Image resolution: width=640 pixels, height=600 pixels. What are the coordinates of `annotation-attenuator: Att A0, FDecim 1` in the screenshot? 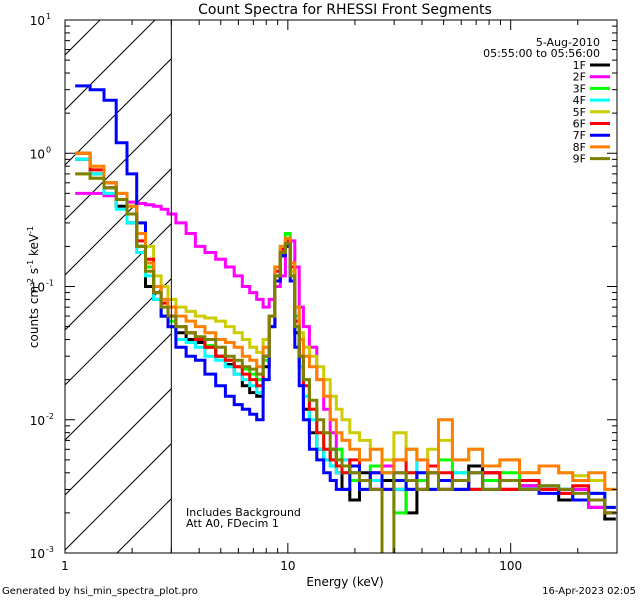 It's located at (232, 523).